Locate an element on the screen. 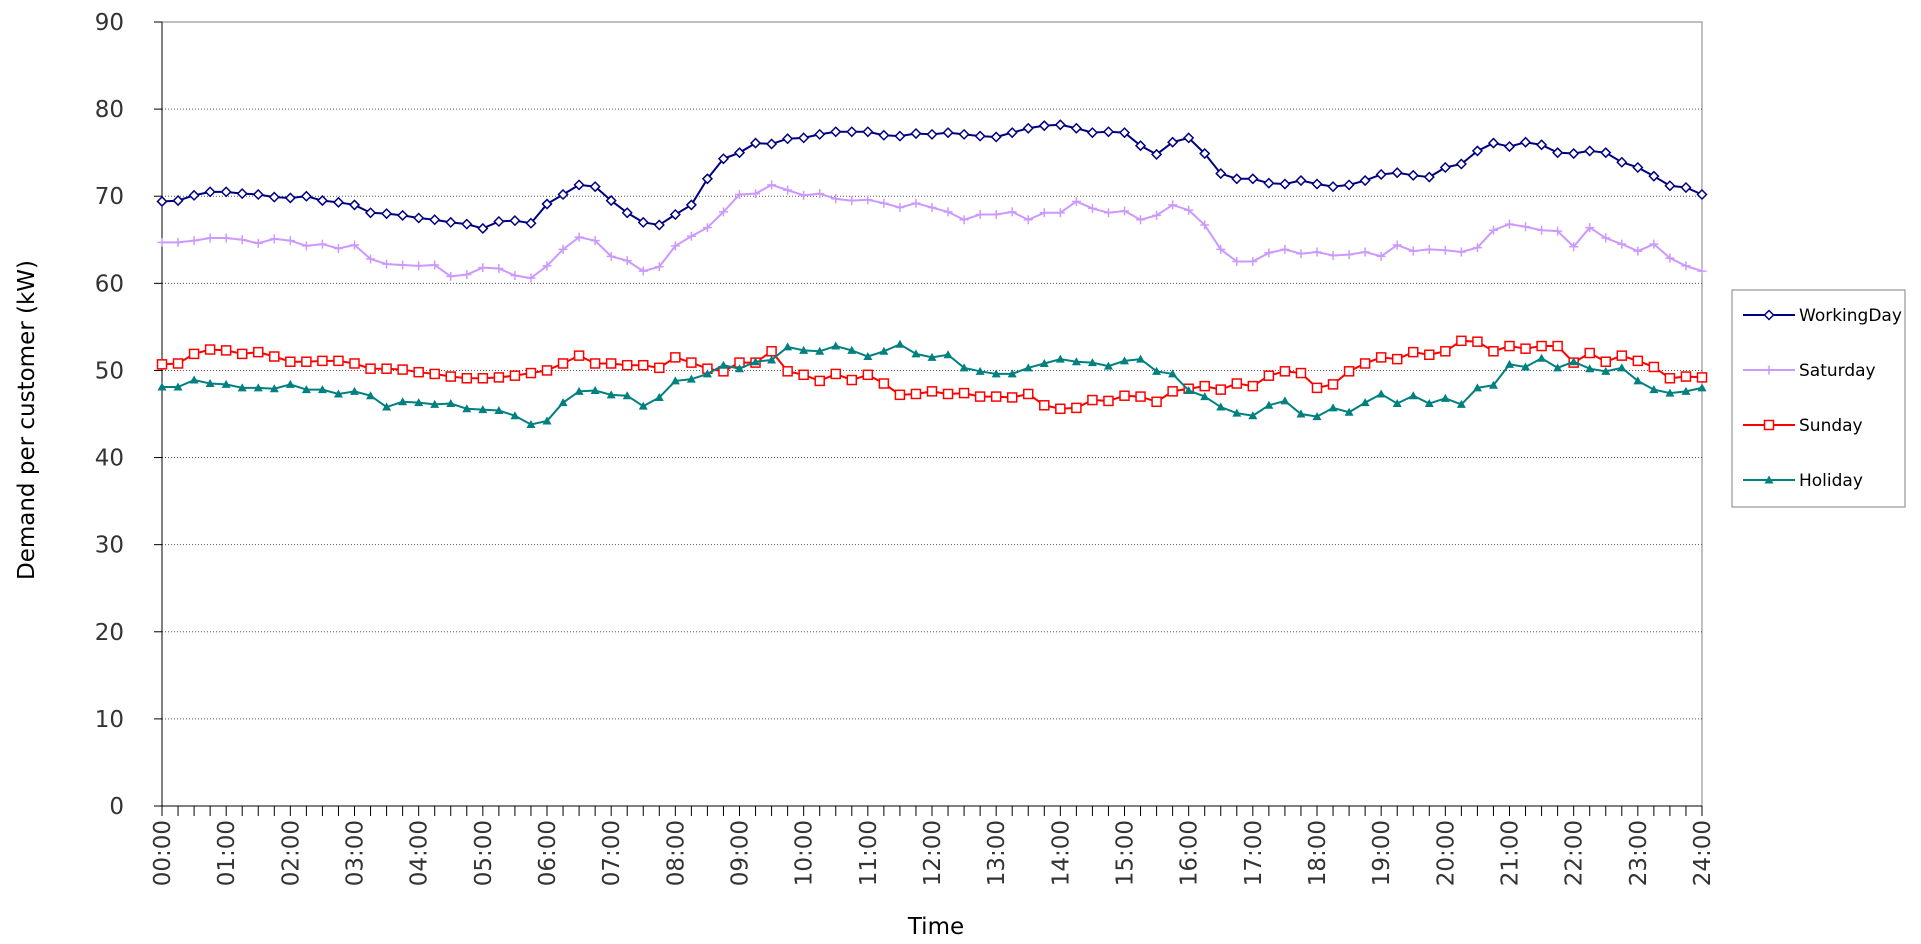 This screenshot has height=944, width=1921. y-axis-title: Demand per customer (kW) is located at coordinates (27, 420).